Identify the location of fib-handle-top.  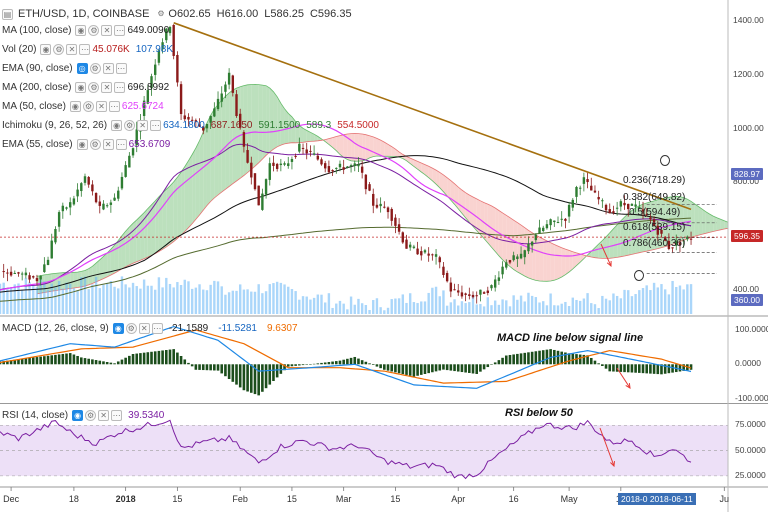
(665, 160).